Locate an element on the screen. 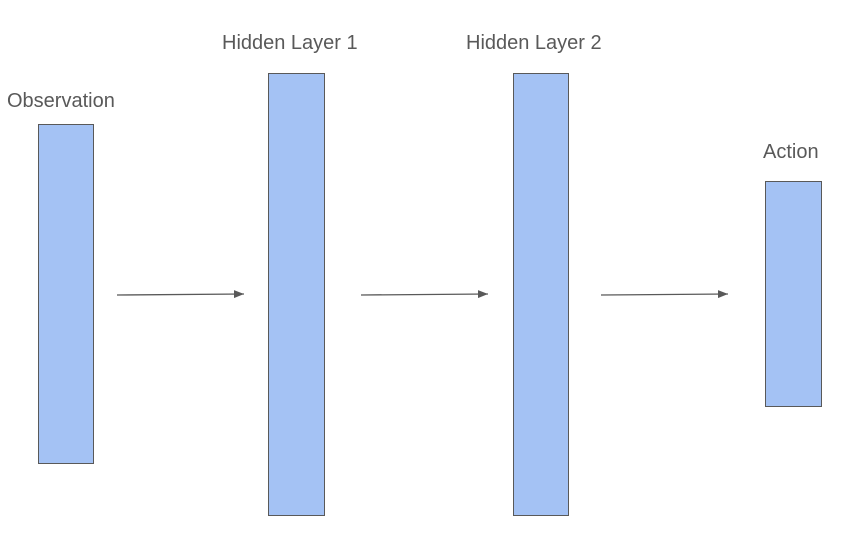  hidden-layer-2-label: Hidden Layer 2 is located at coordinates (534, 43).